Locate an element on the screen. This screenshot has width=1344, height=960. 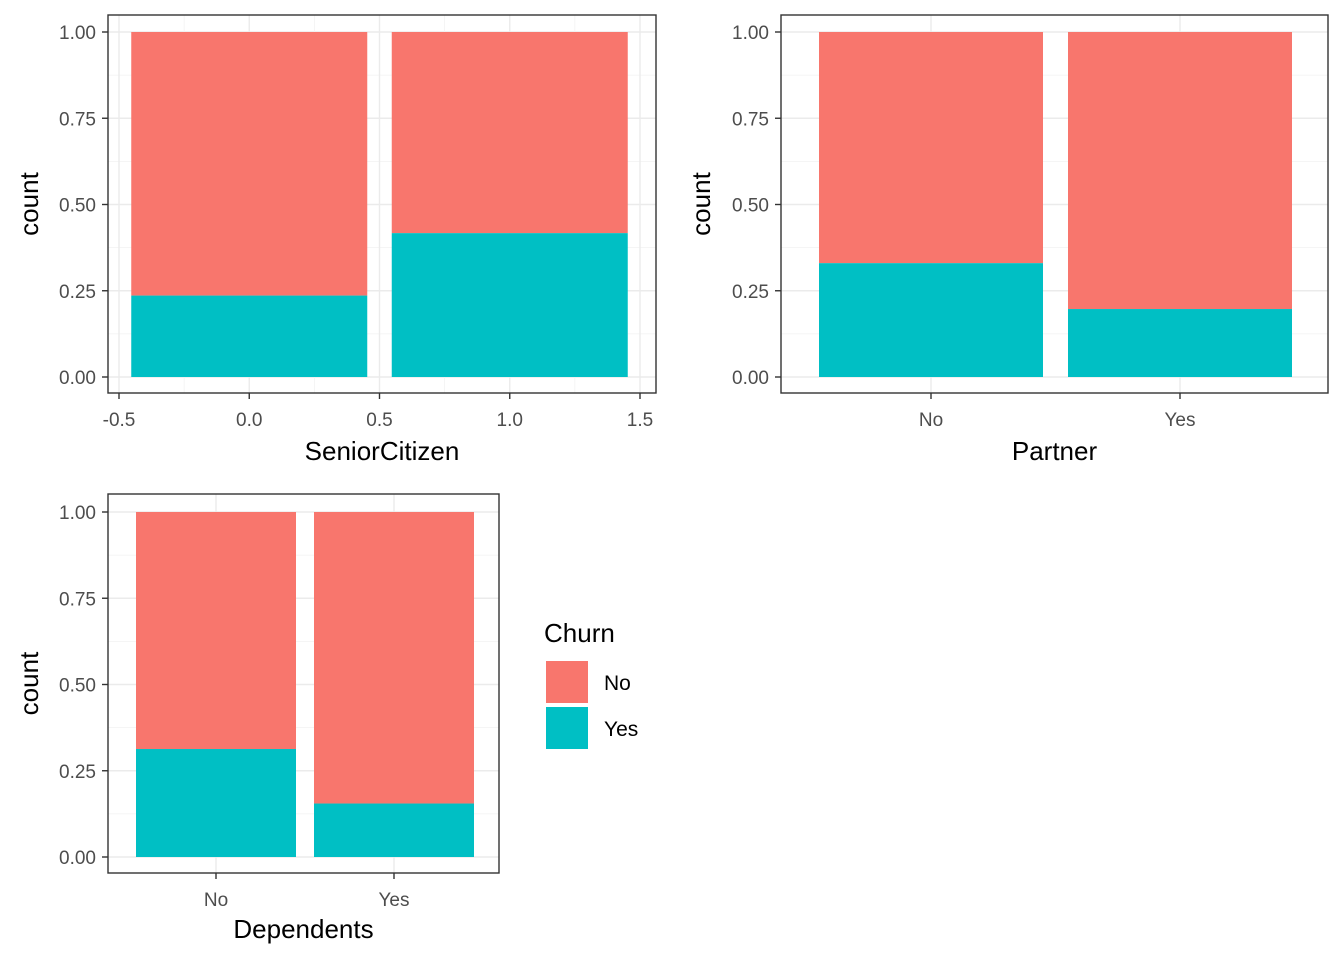
x-tick-label: 0.0 is located at coordinates (249, 420).